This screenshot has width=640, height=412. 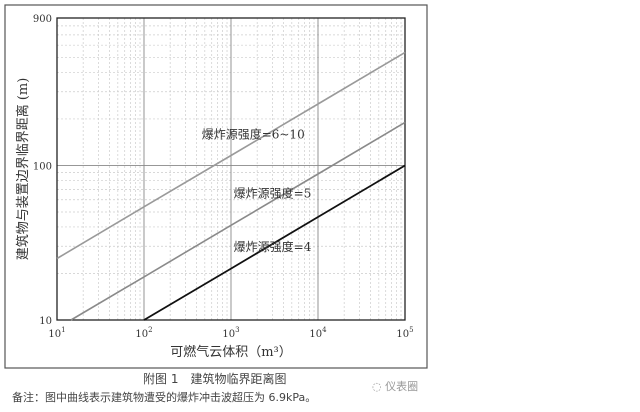 I want to click on y-tick-label: 10, so click(x=45, y=321).